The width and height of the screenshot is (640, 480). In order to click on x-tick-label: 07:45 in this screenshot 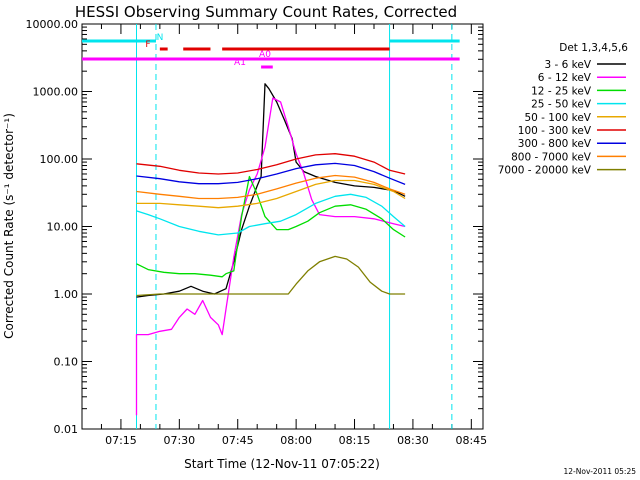, I will do `click(238, 440)`.